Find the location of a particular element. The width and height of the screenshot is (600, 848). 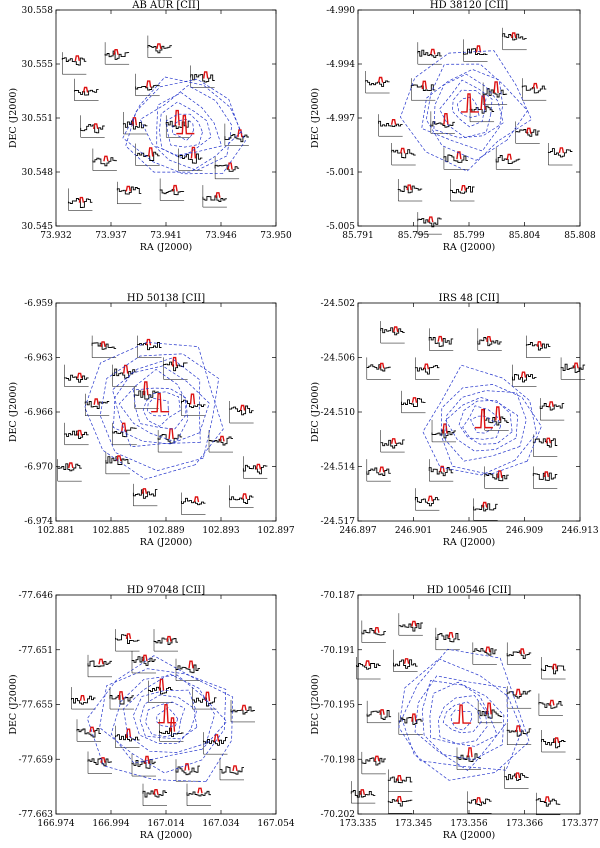

contour-group is located at coordinates (466, 111).